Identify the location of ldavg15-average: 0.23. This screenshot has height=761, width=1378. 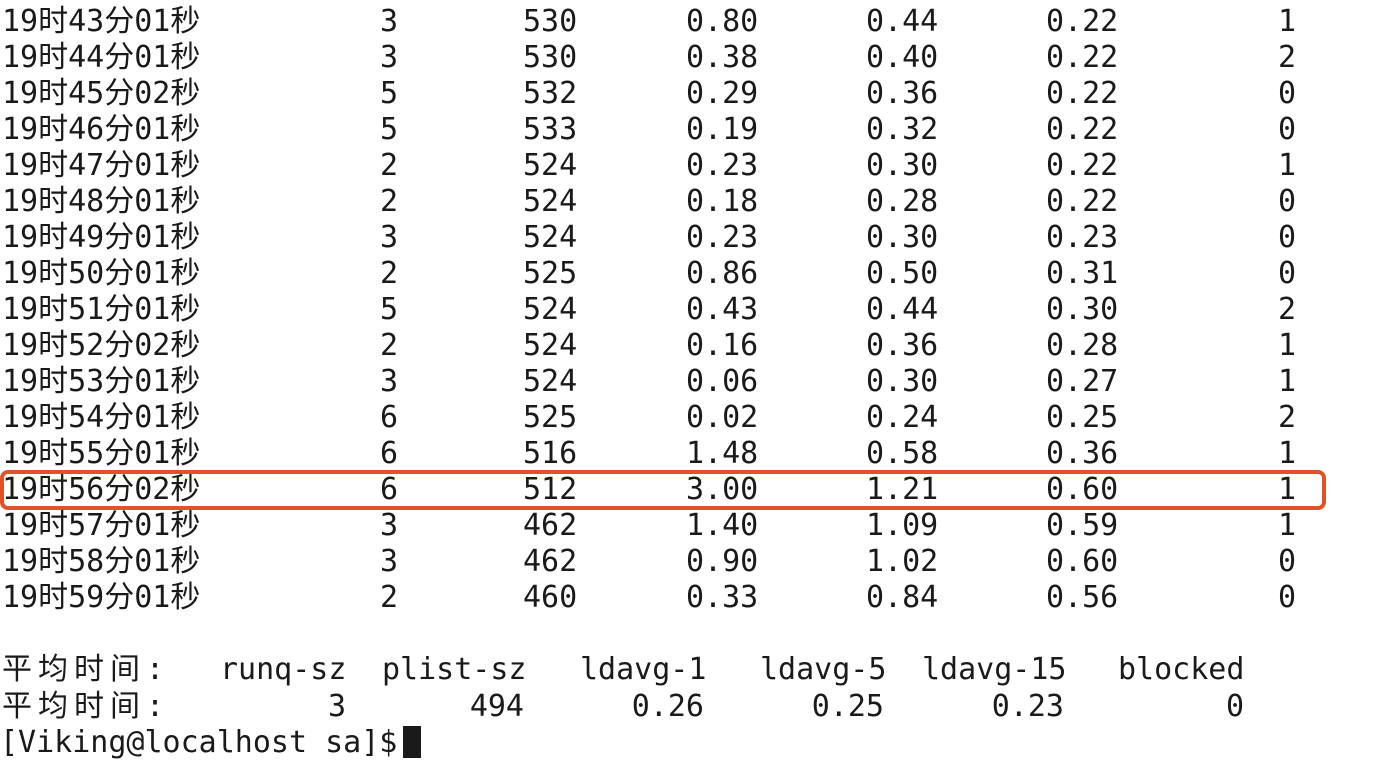
(1027, 706).